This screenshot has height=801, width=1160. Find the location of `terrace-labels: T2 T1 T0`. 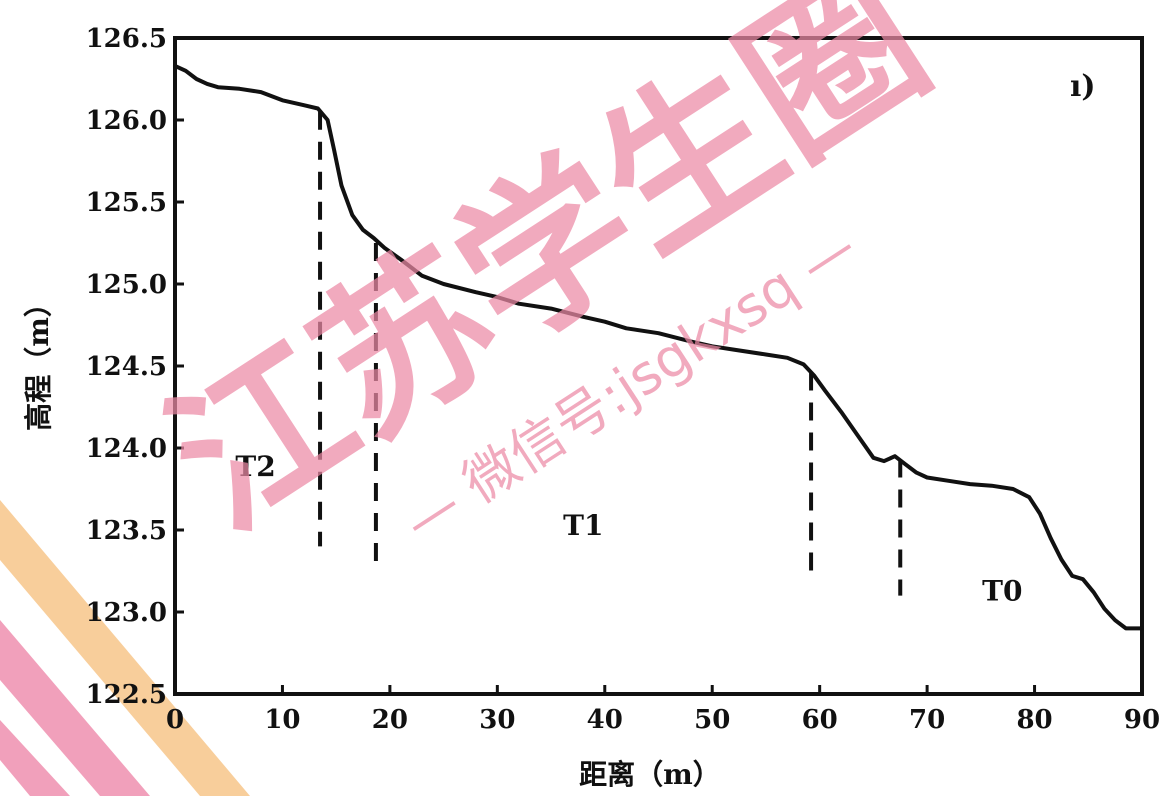

terrace-labels: T2 T1 T0 is located at coordinates (628, 529).